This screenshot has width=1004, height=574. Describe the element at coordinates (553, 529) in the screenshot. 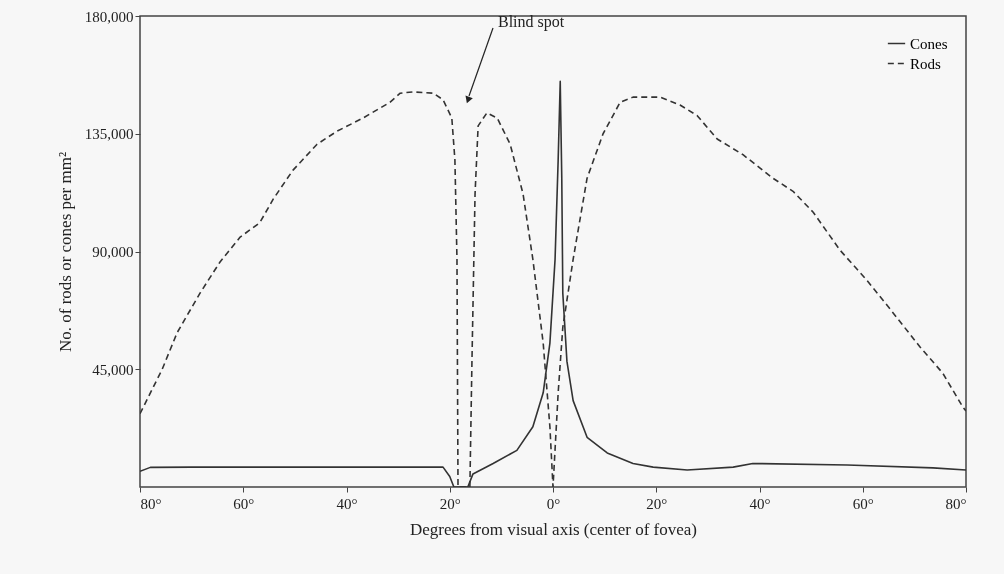

I see `x-axis-title: Degrees from visual axis (center of fovea)` at that location.